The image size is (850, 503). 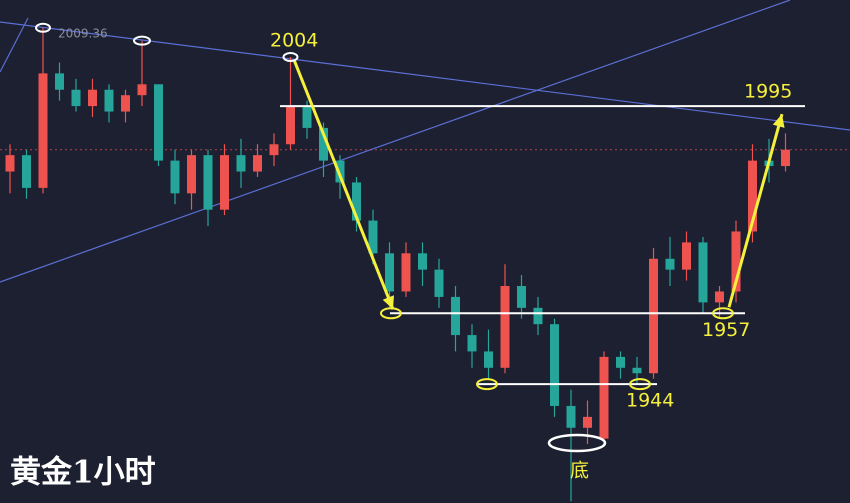 I want to click on level-label: 1995, so click(x=768, y=92).